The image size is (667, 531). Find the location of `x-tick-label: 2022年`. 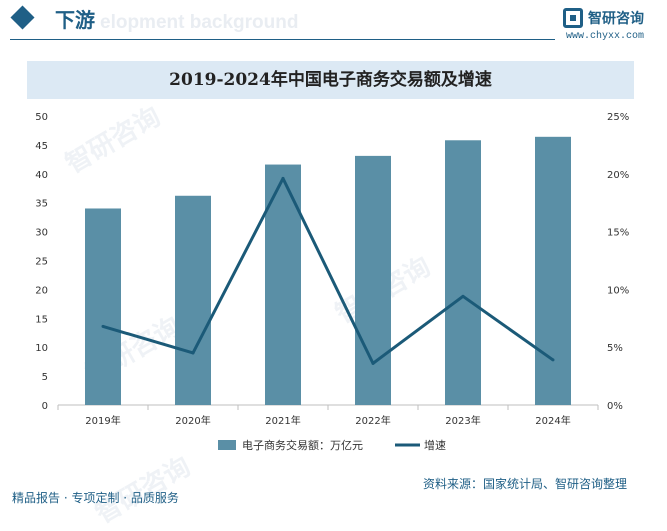

x-tick-label: 2022年 is located at coordinates (372, 420).